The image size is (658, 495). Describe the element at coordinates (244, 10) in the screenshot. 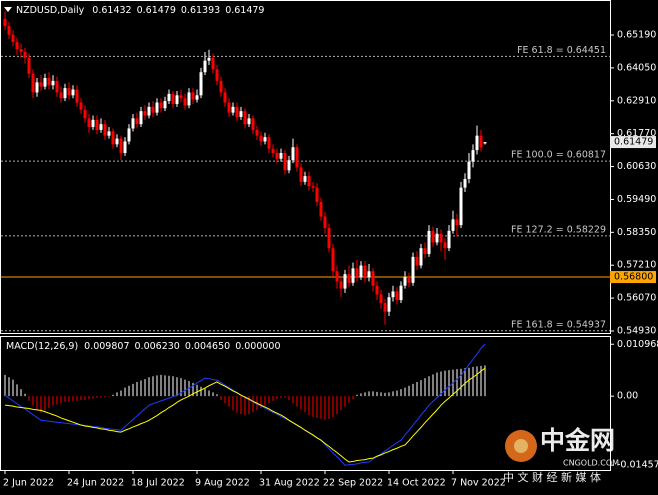

I see `close-value: 0.61479` at that location.